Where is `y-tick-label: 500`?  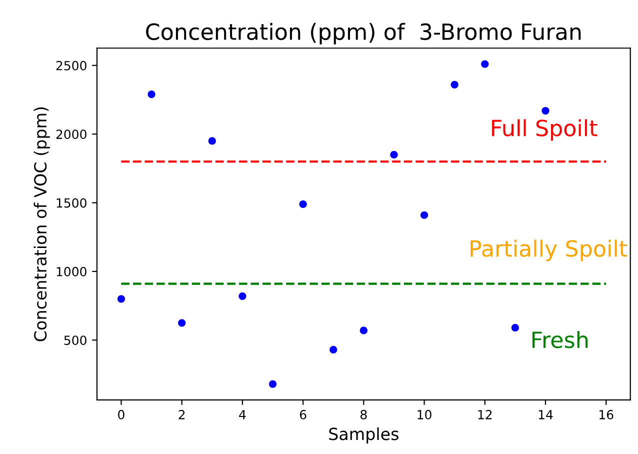 y-tick-label: 500 is located at coordinates (75, 341).